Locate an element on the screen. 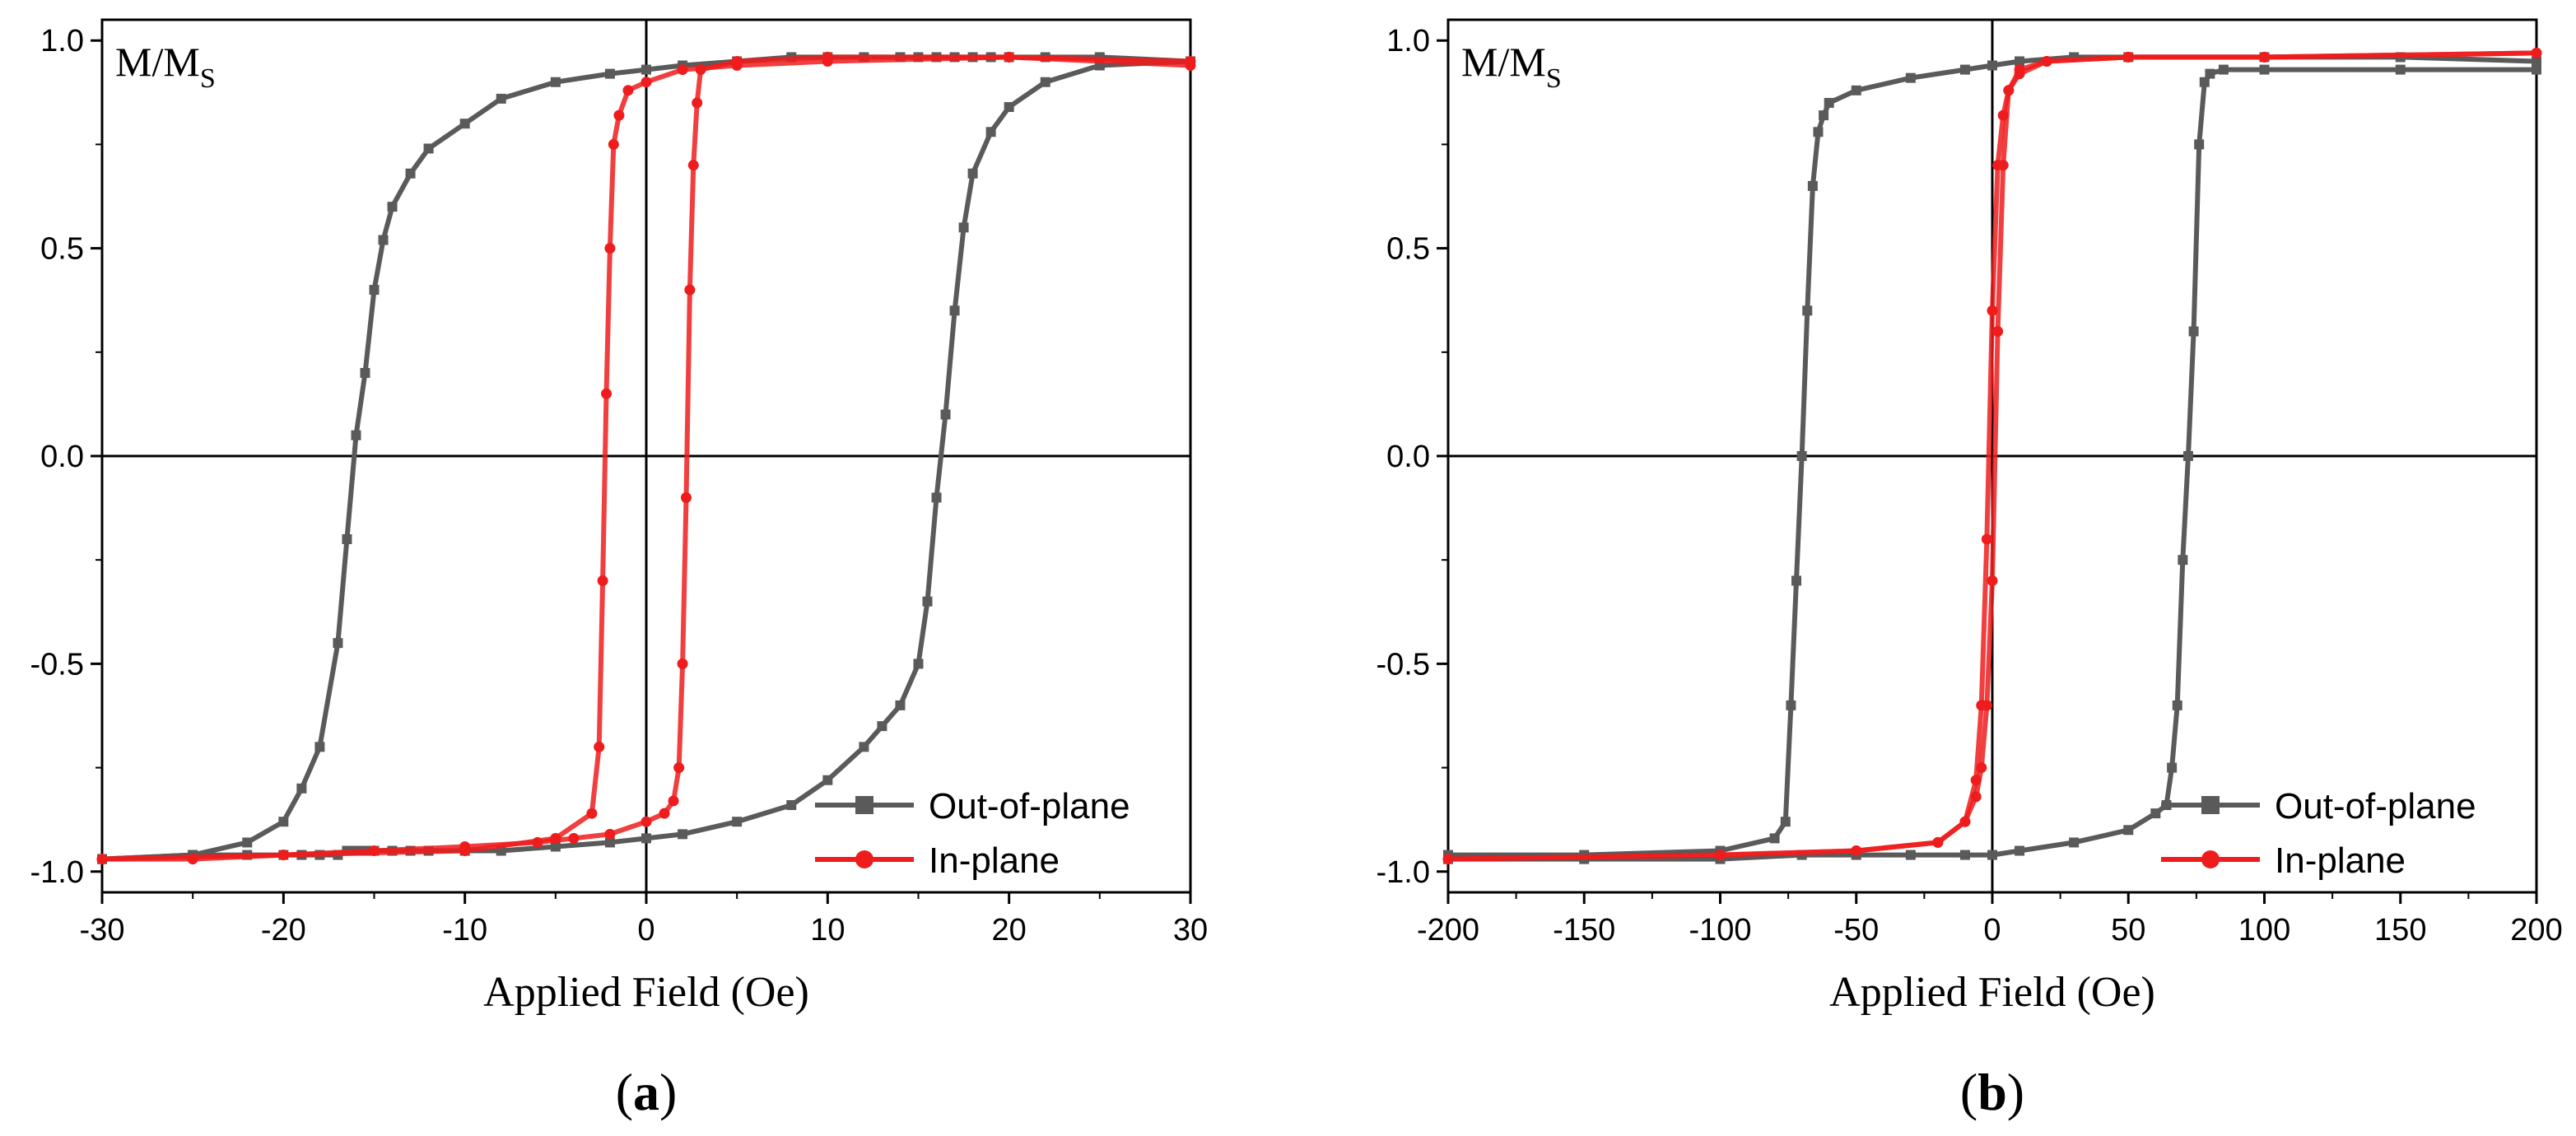 The height and width of the screenshot is (1136, 2576). y-tick-label-b: 0.5 is located at coordinates (1408, 249).